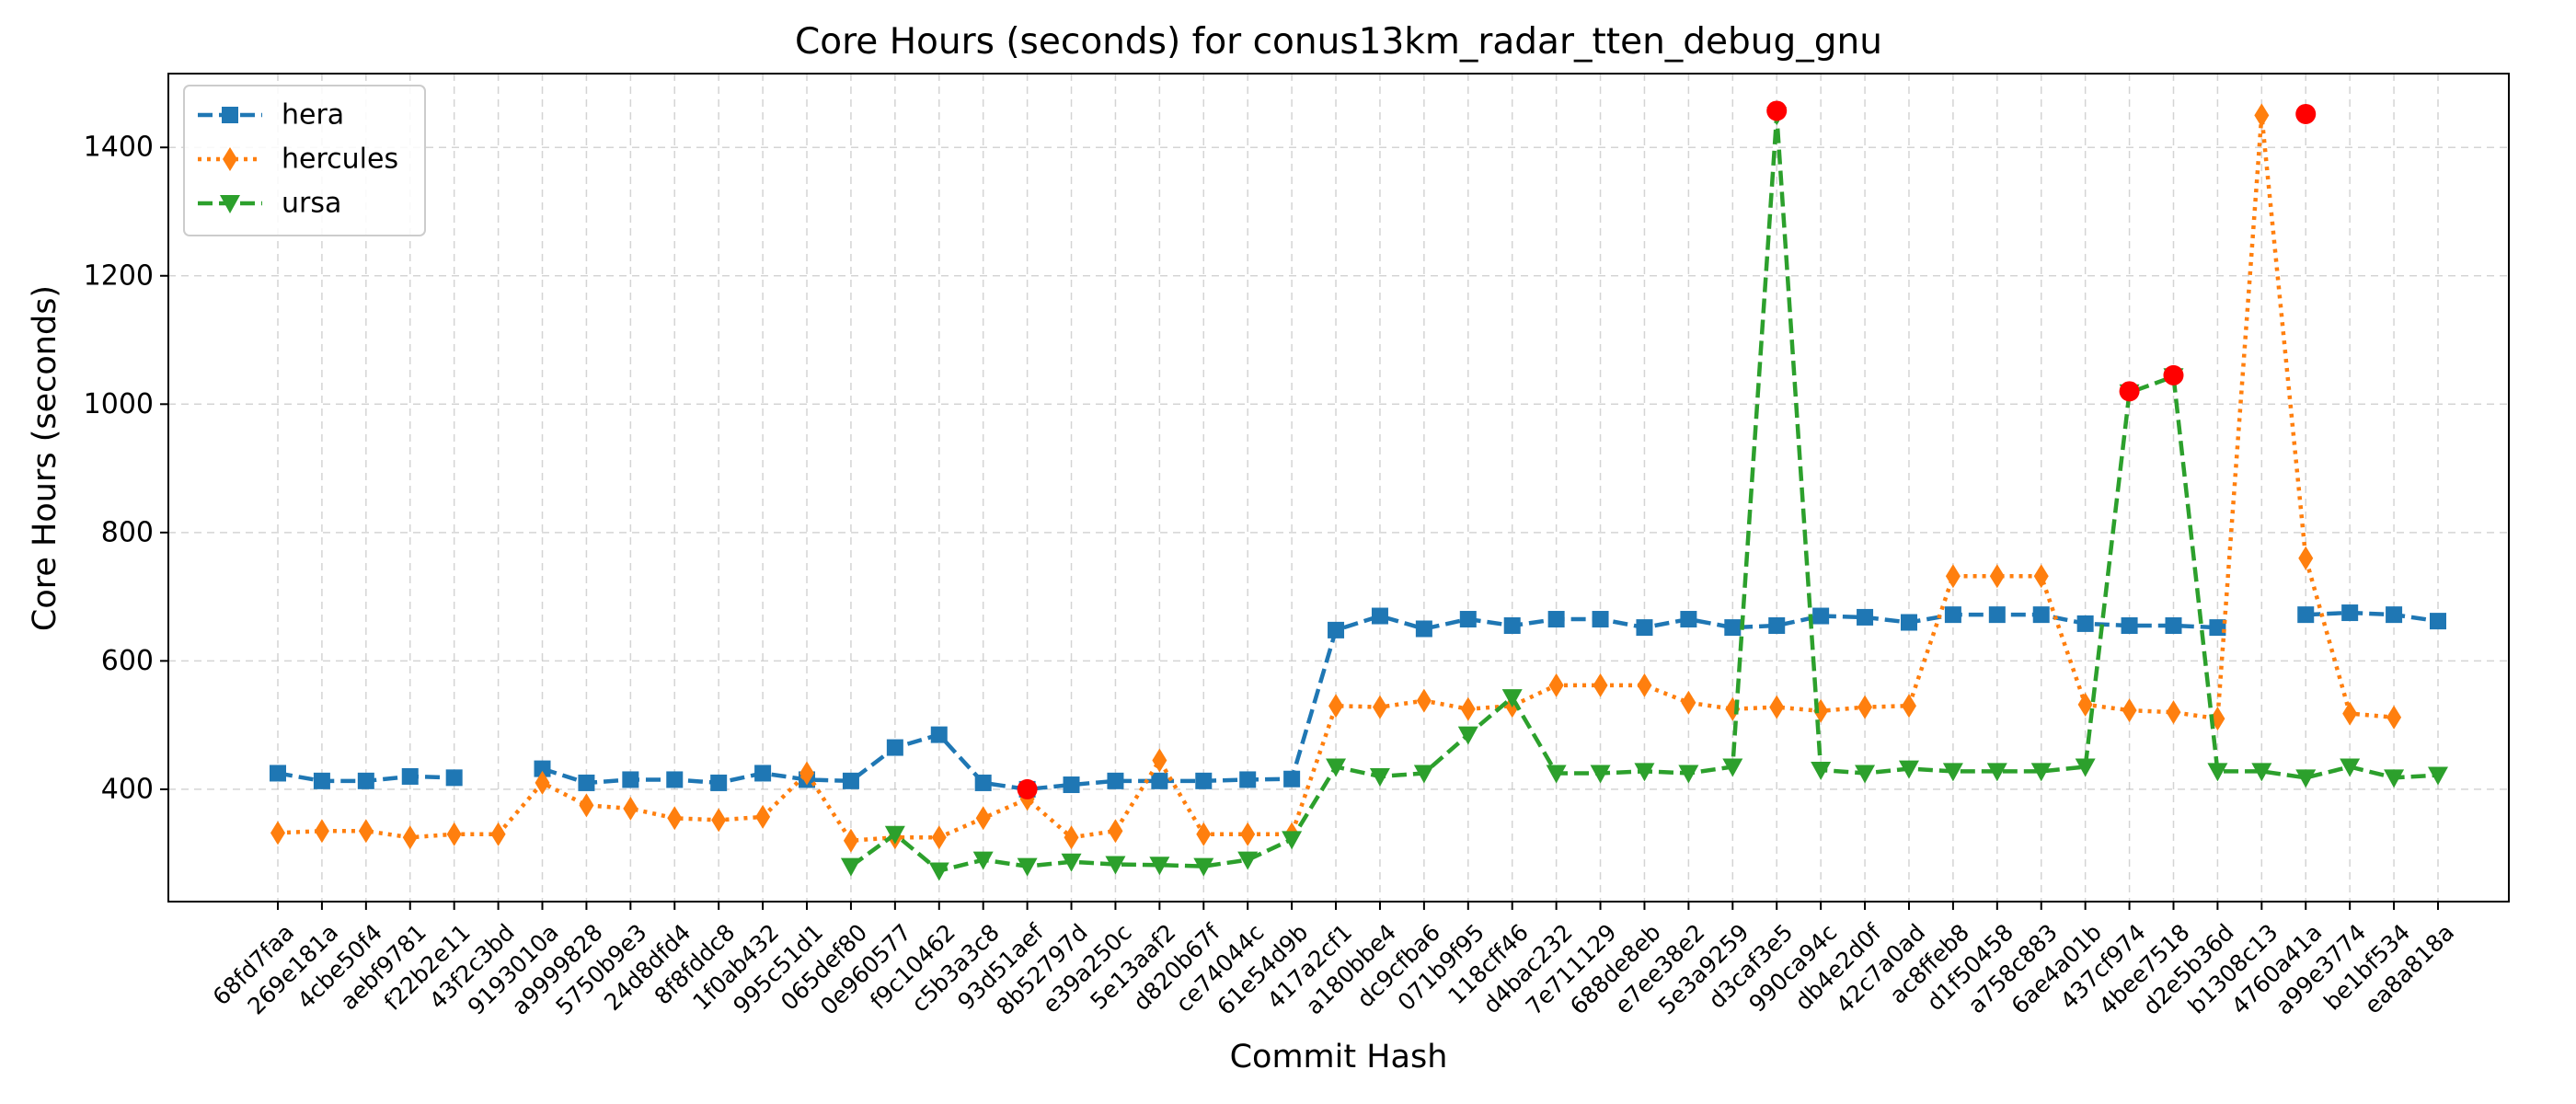  I want to click on y-tick-label: 400, so click(127, 789).